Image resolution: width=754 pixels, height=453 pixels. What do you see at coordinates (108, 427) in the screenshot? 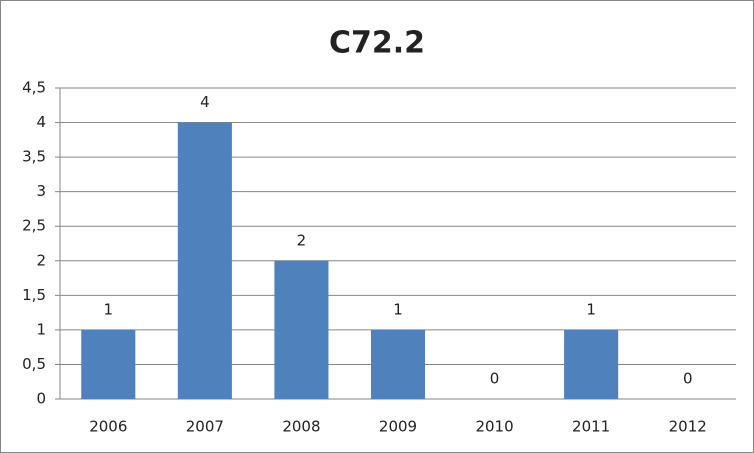
I see `x-tick-label: 2006` at bounding box center [108, 427].